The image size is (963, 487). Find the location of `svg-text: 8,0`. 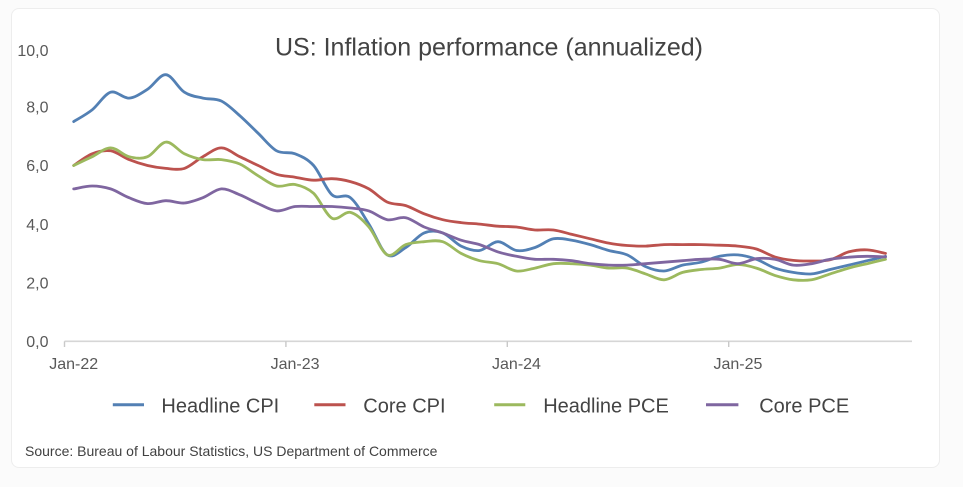

svg-text: 8,0 is located at coordinates (37, 108).